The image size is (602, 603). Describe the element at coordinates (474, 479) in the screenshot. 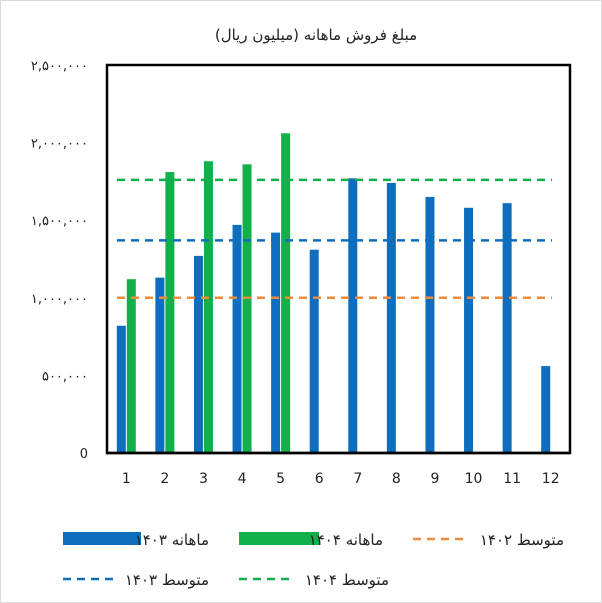

I see `x-tick-label: 10` at that location.